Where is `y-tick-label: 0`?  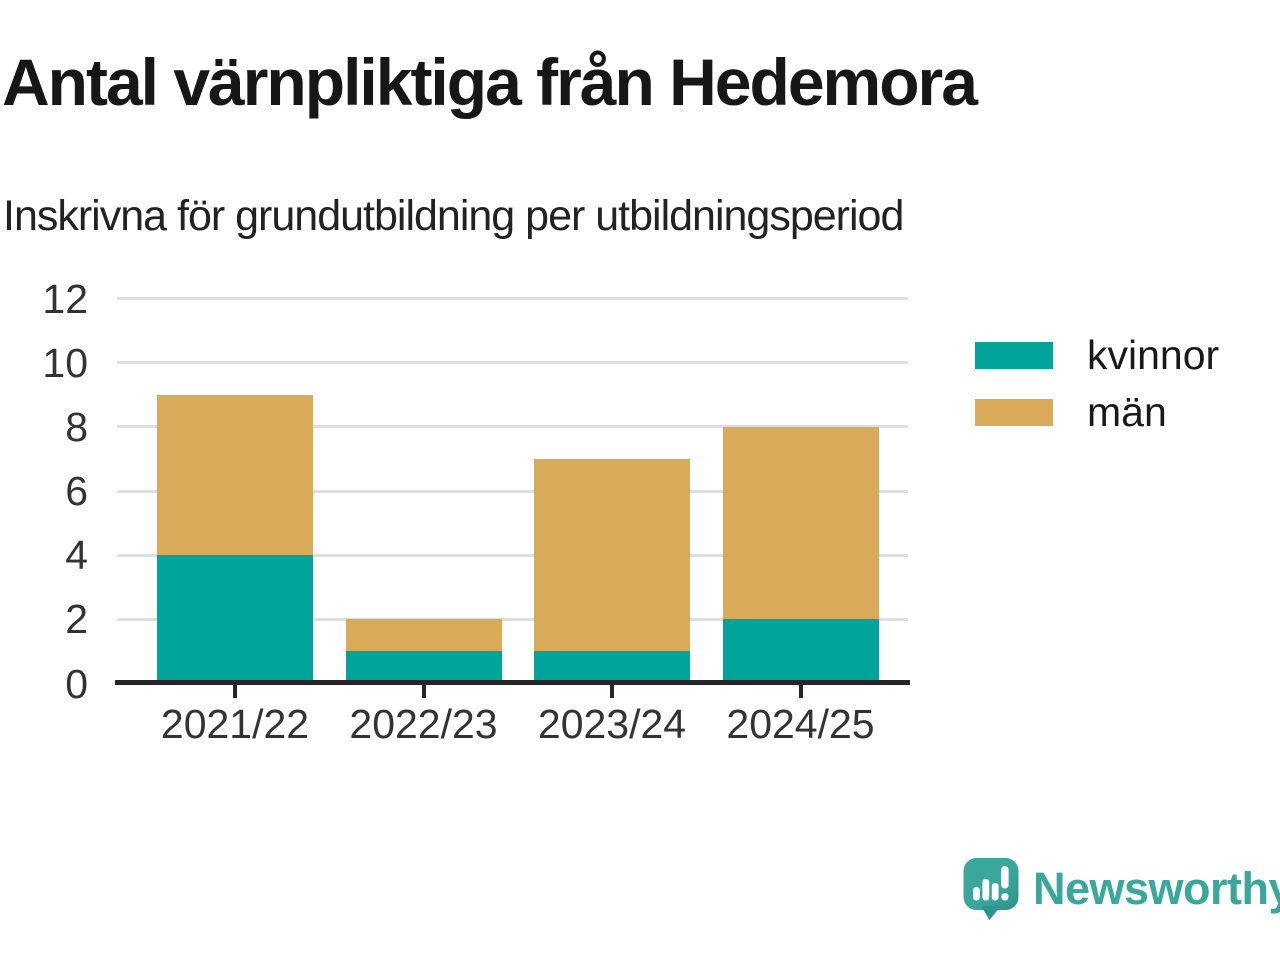
y-tick-label: 0 is located at coordinates (76, 683).